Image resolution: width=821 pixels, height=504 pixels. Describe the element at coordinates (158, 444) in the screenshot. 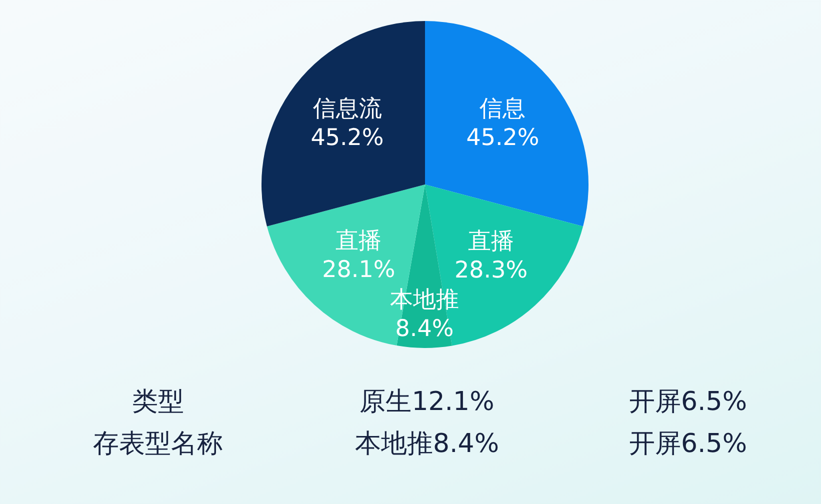

I see `text: 存表型名称` at that location.